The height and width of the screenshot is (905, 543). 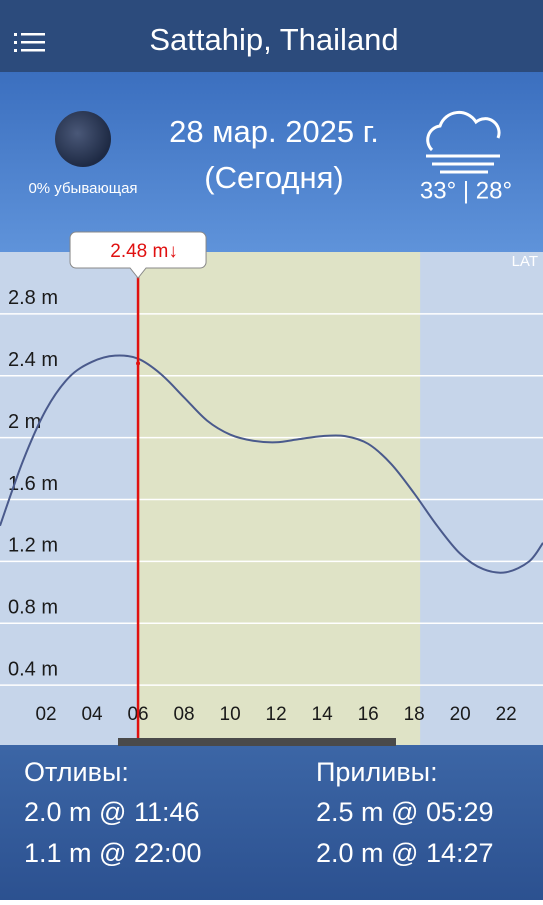 I want to click on y-tick-label: 1.6 m, so click(x=33, y=484).